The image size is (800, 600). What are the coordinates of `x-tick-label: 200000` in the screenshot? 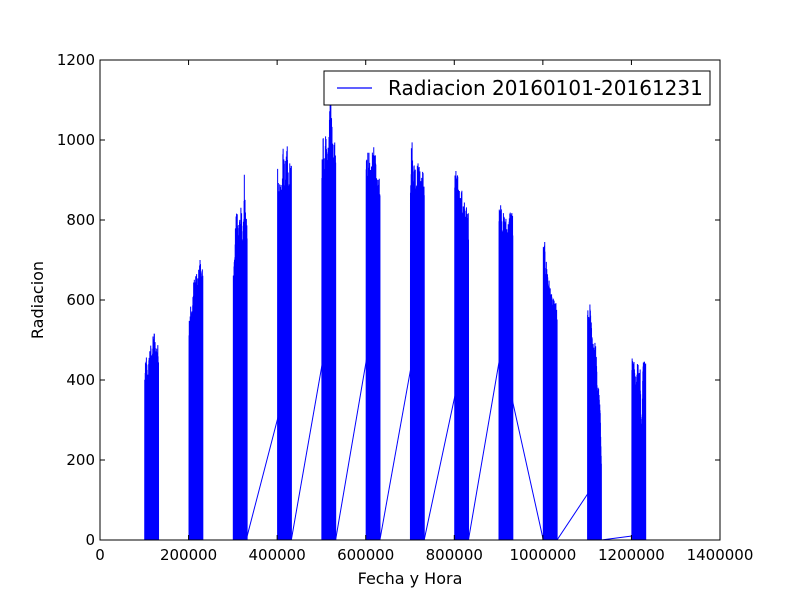 It's located at (188, 555).